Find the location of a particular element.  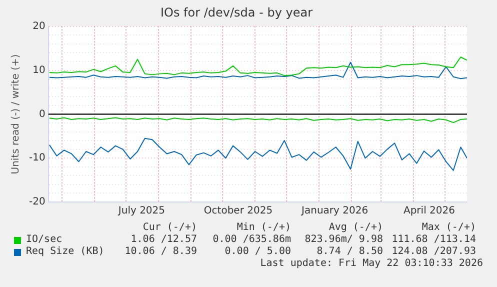

text: 111.68 /113.14 is located at coordinates (434, 240).